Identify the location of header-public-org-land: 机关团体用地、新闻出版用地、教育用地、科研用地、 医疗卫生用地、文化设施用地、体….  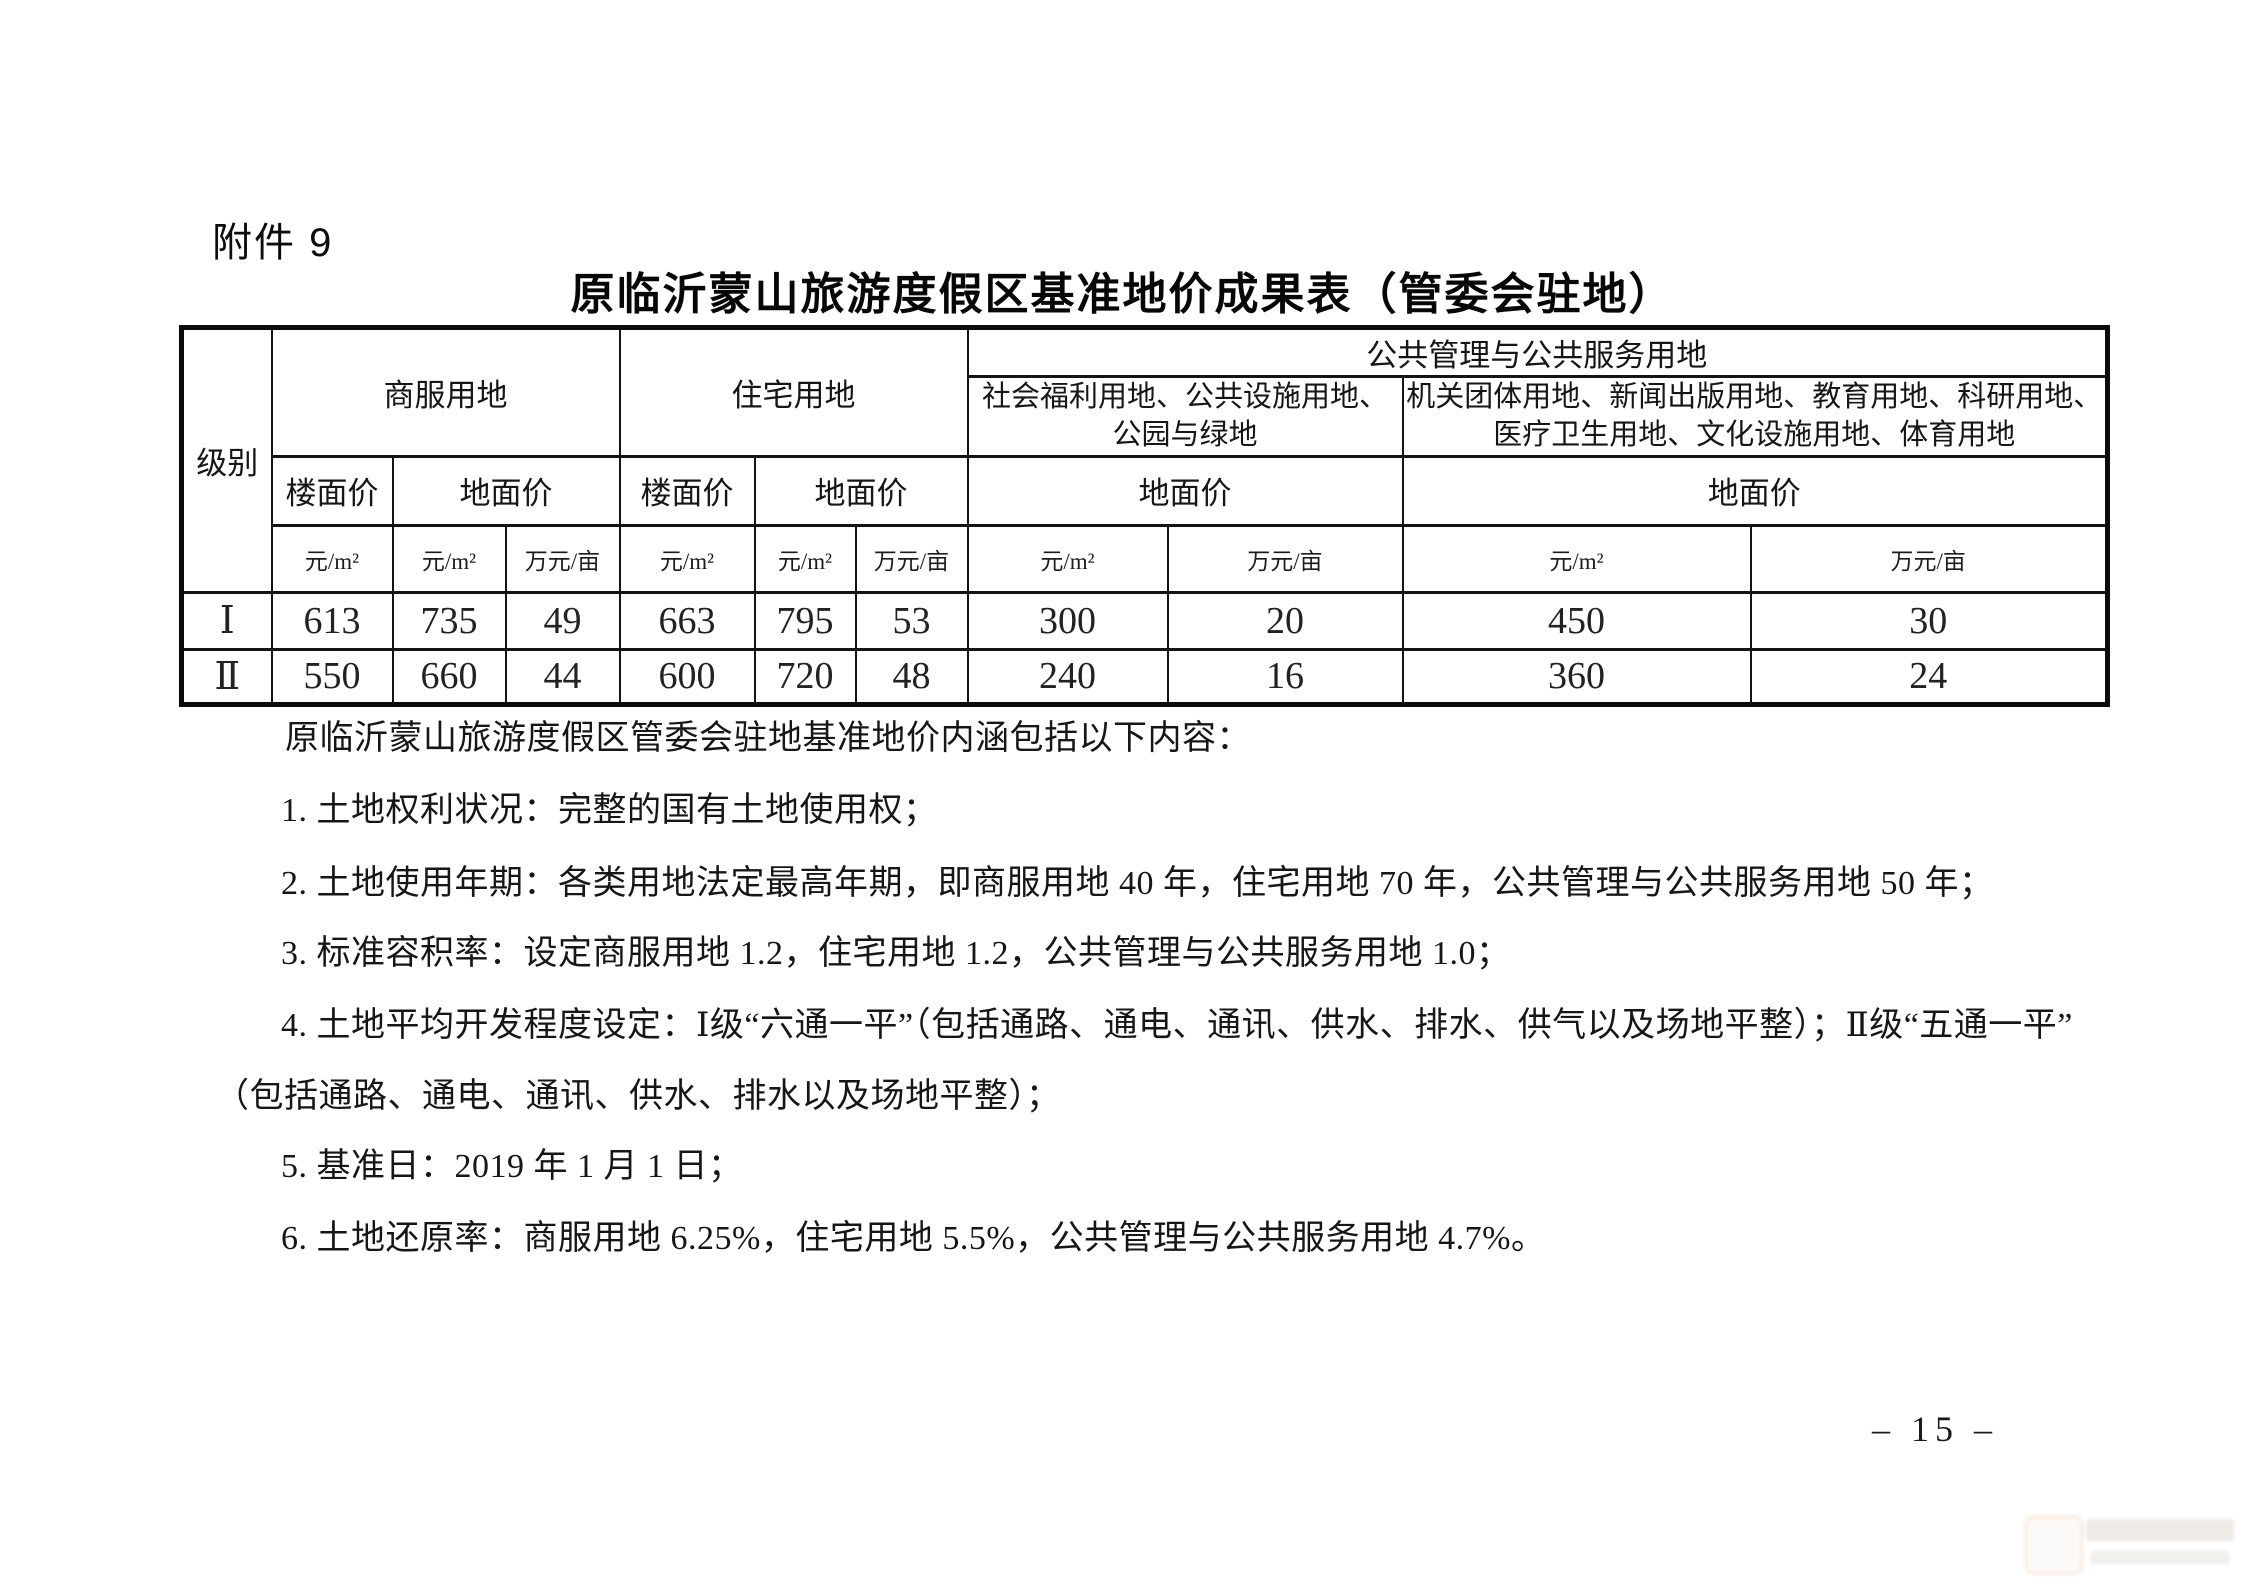
(1755, 416).